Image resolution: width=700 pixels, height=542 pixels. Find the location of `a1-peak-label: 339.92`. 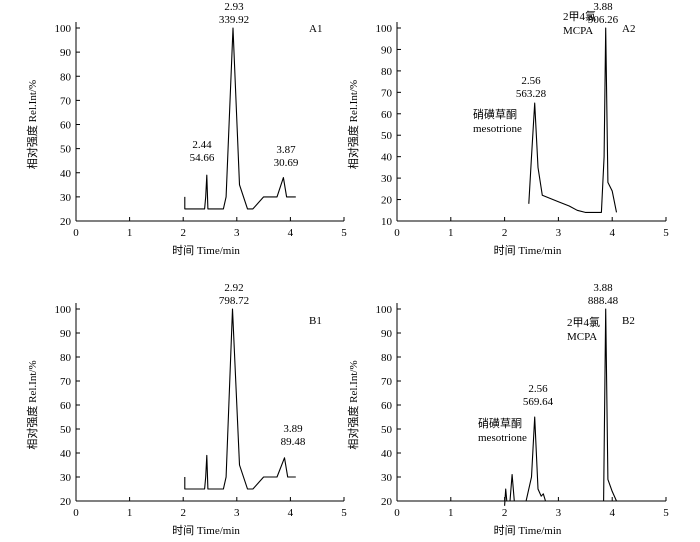

a1-peak-label: 339.92 is located at coordinates (234, 20).